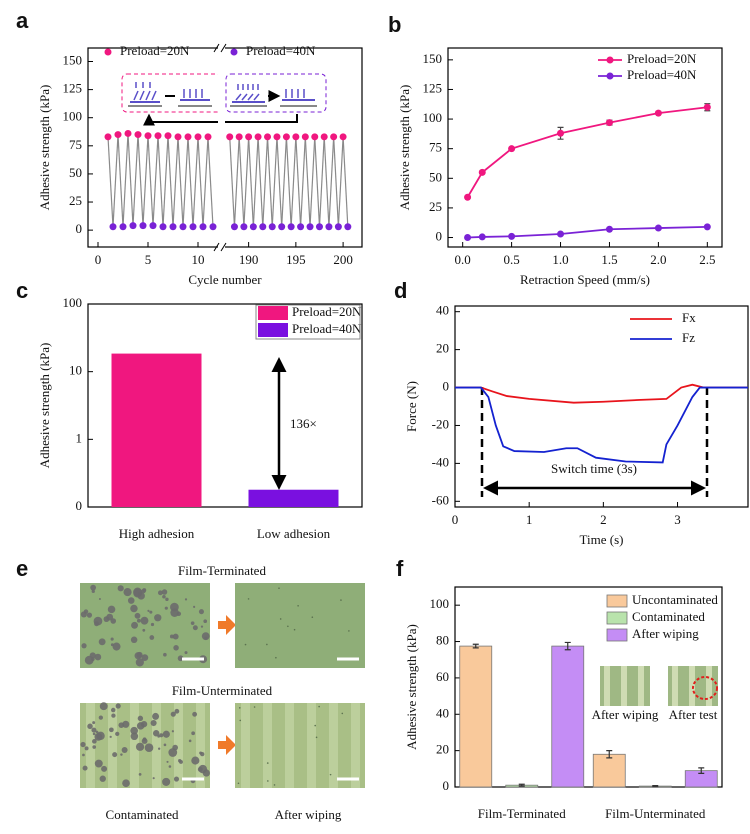  Describe the element at coordinates (433, 87) in the screenshot. I see `y-tick-label: 125` at that location.